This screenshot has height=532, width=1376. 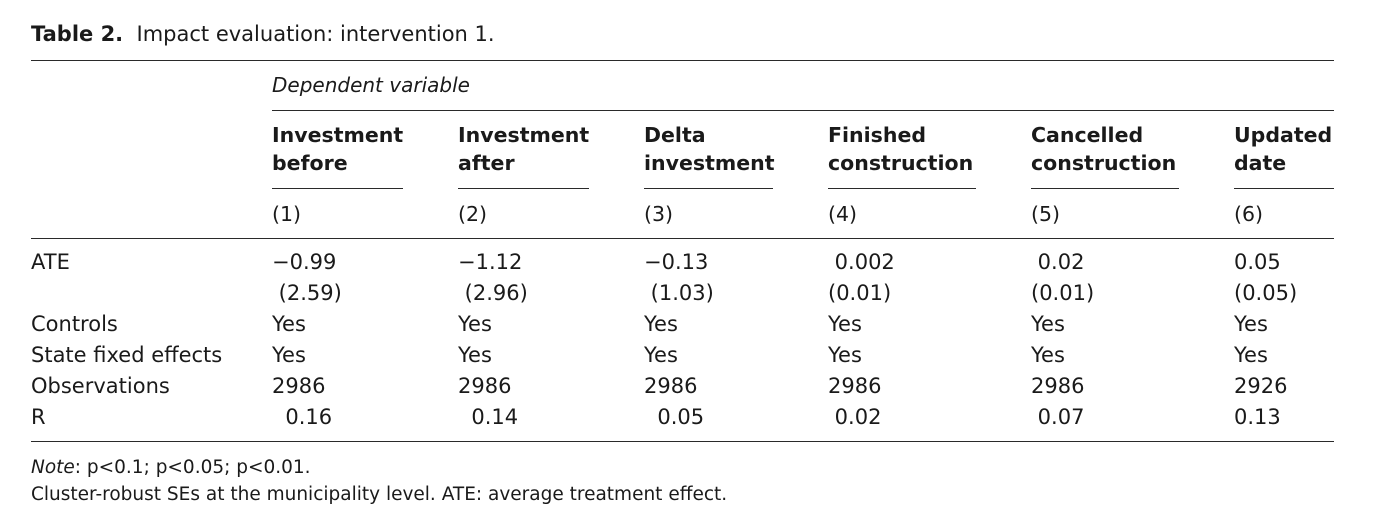 I want to click on column-number: (3), so click(x=659, y=214).